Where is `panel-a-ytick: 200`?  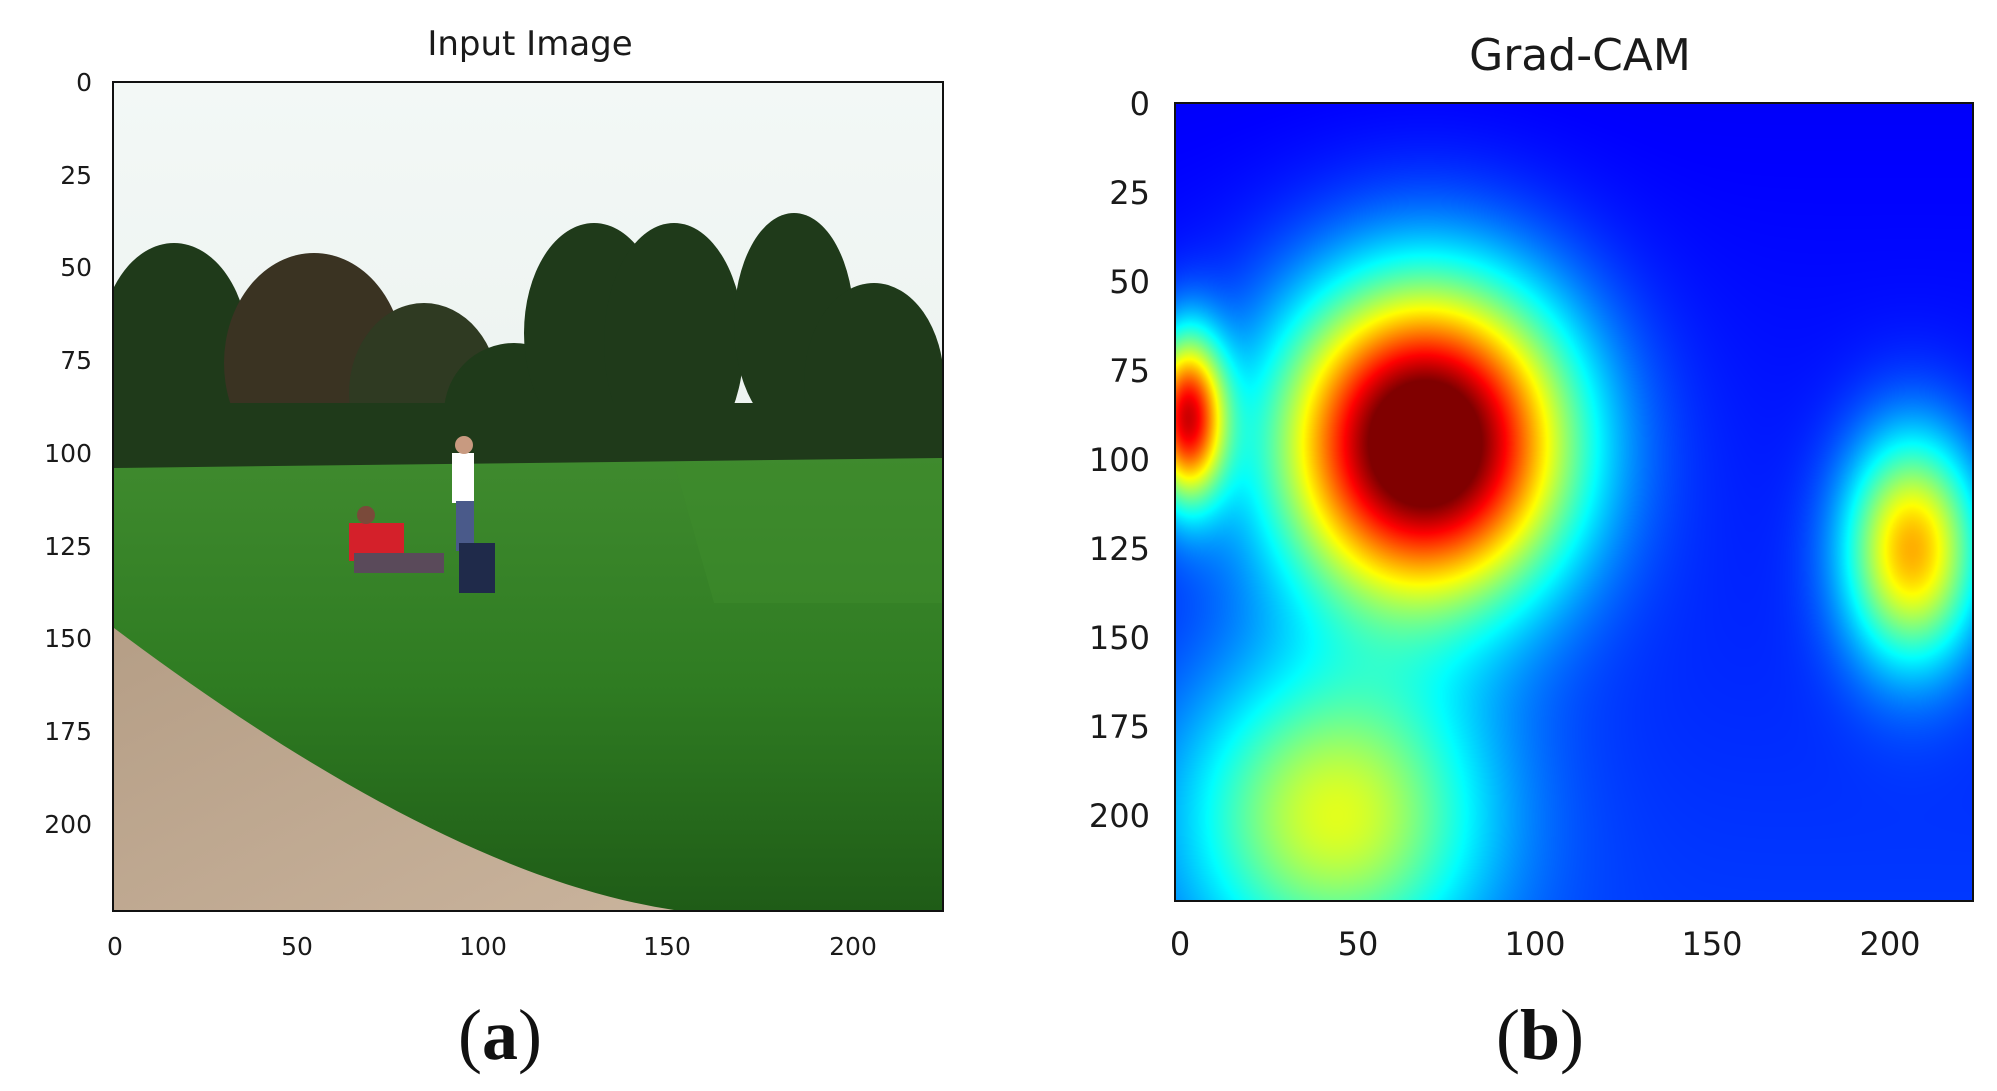
panel-a-ytick: 200 is located at coordinates (68, 824).